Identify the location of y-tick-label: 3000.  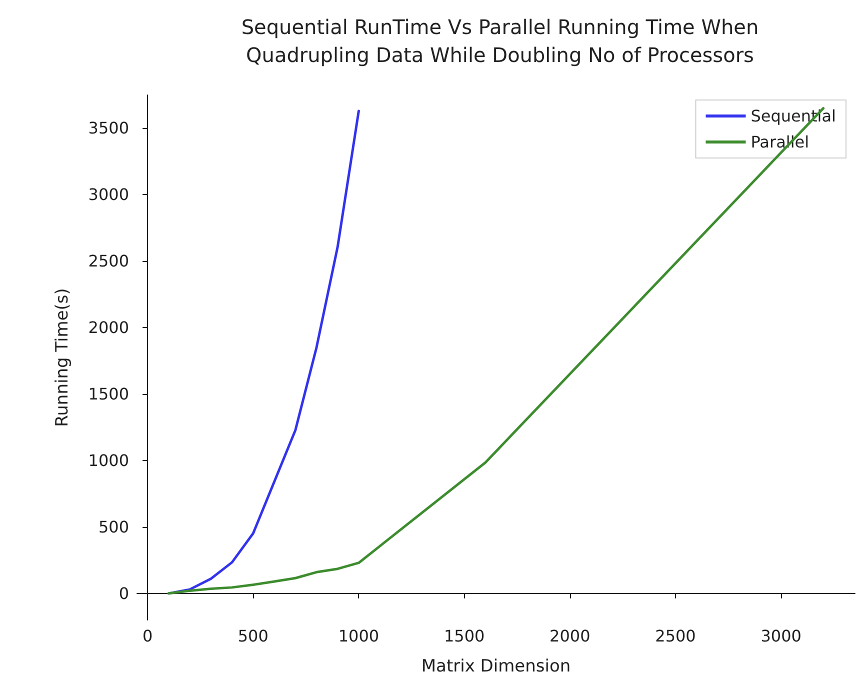
(108, 194).